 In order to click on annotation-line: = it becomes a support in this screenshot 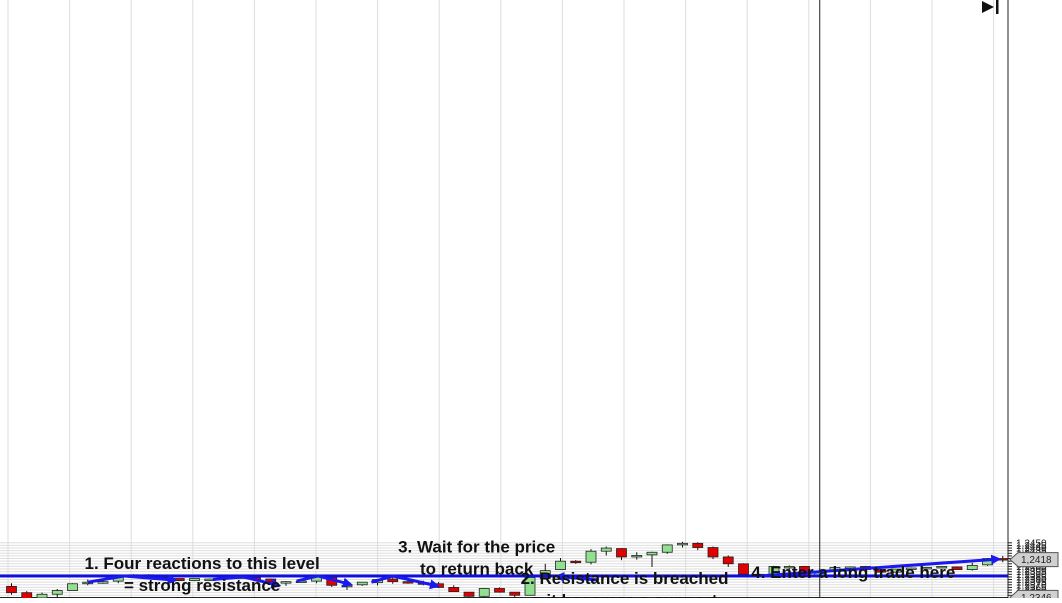, I will do `click(625, 594)`.